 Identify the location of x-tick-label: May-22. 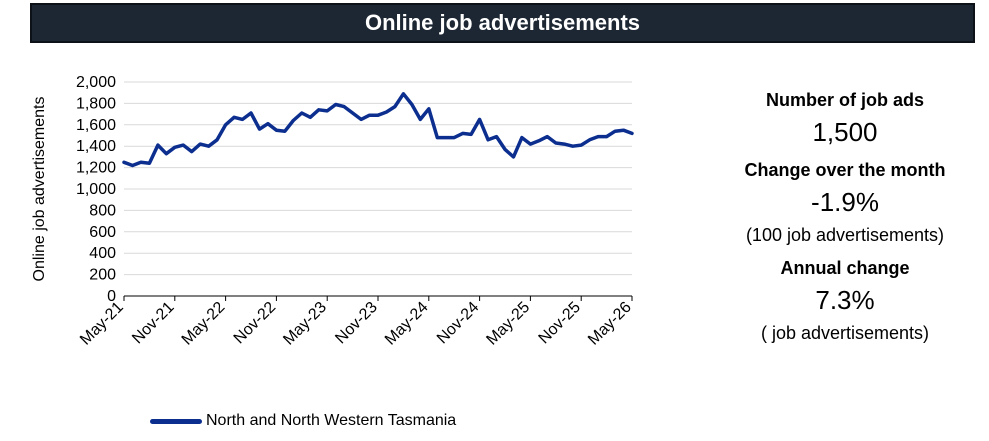
(204, 324).